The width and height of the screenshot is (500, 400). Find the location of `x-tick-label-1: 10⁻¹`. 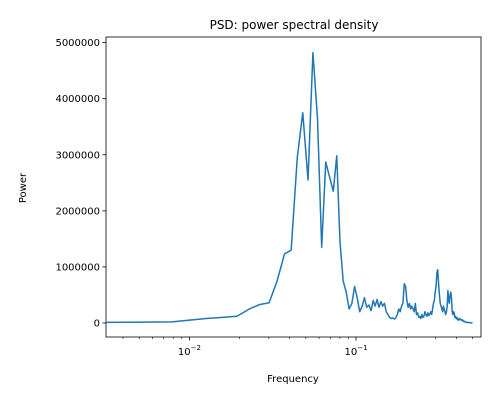

x-tick-label-1: 10⁻¹ is located at coordinates (356, 351).